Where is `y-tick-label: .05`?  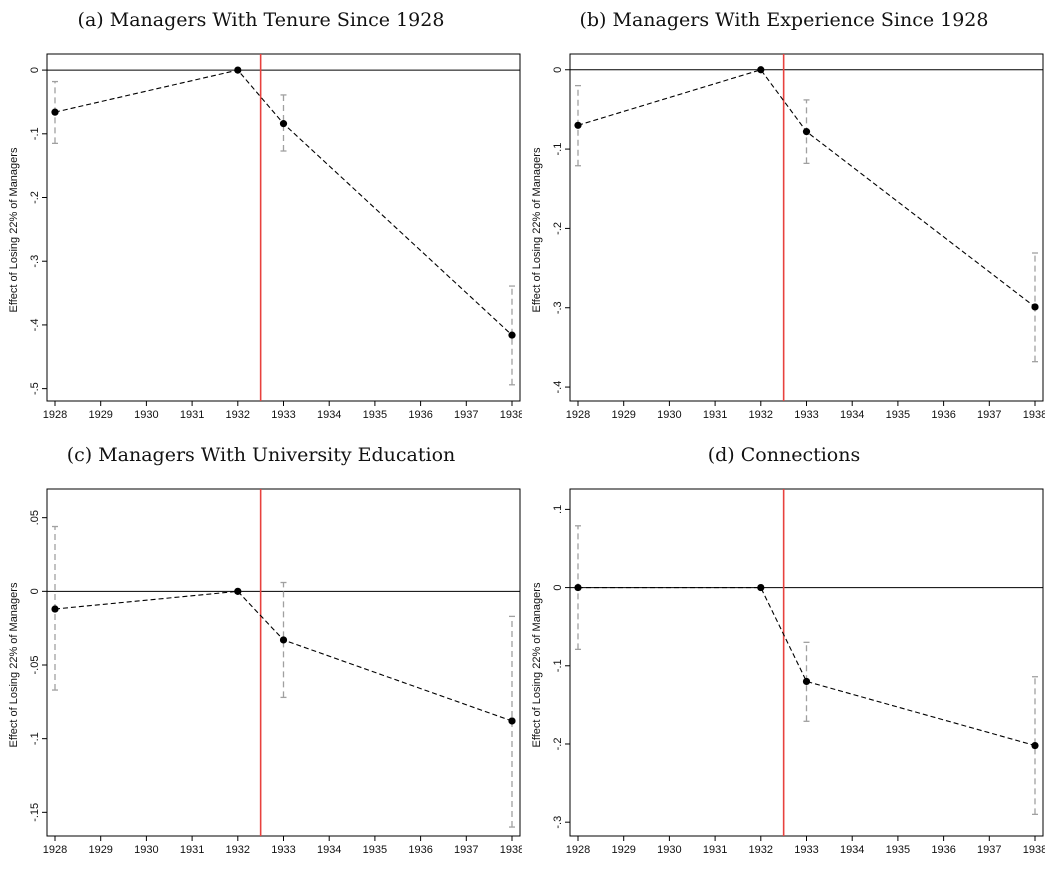 y-tick-label: .05 is located at coordinates (35, 517).